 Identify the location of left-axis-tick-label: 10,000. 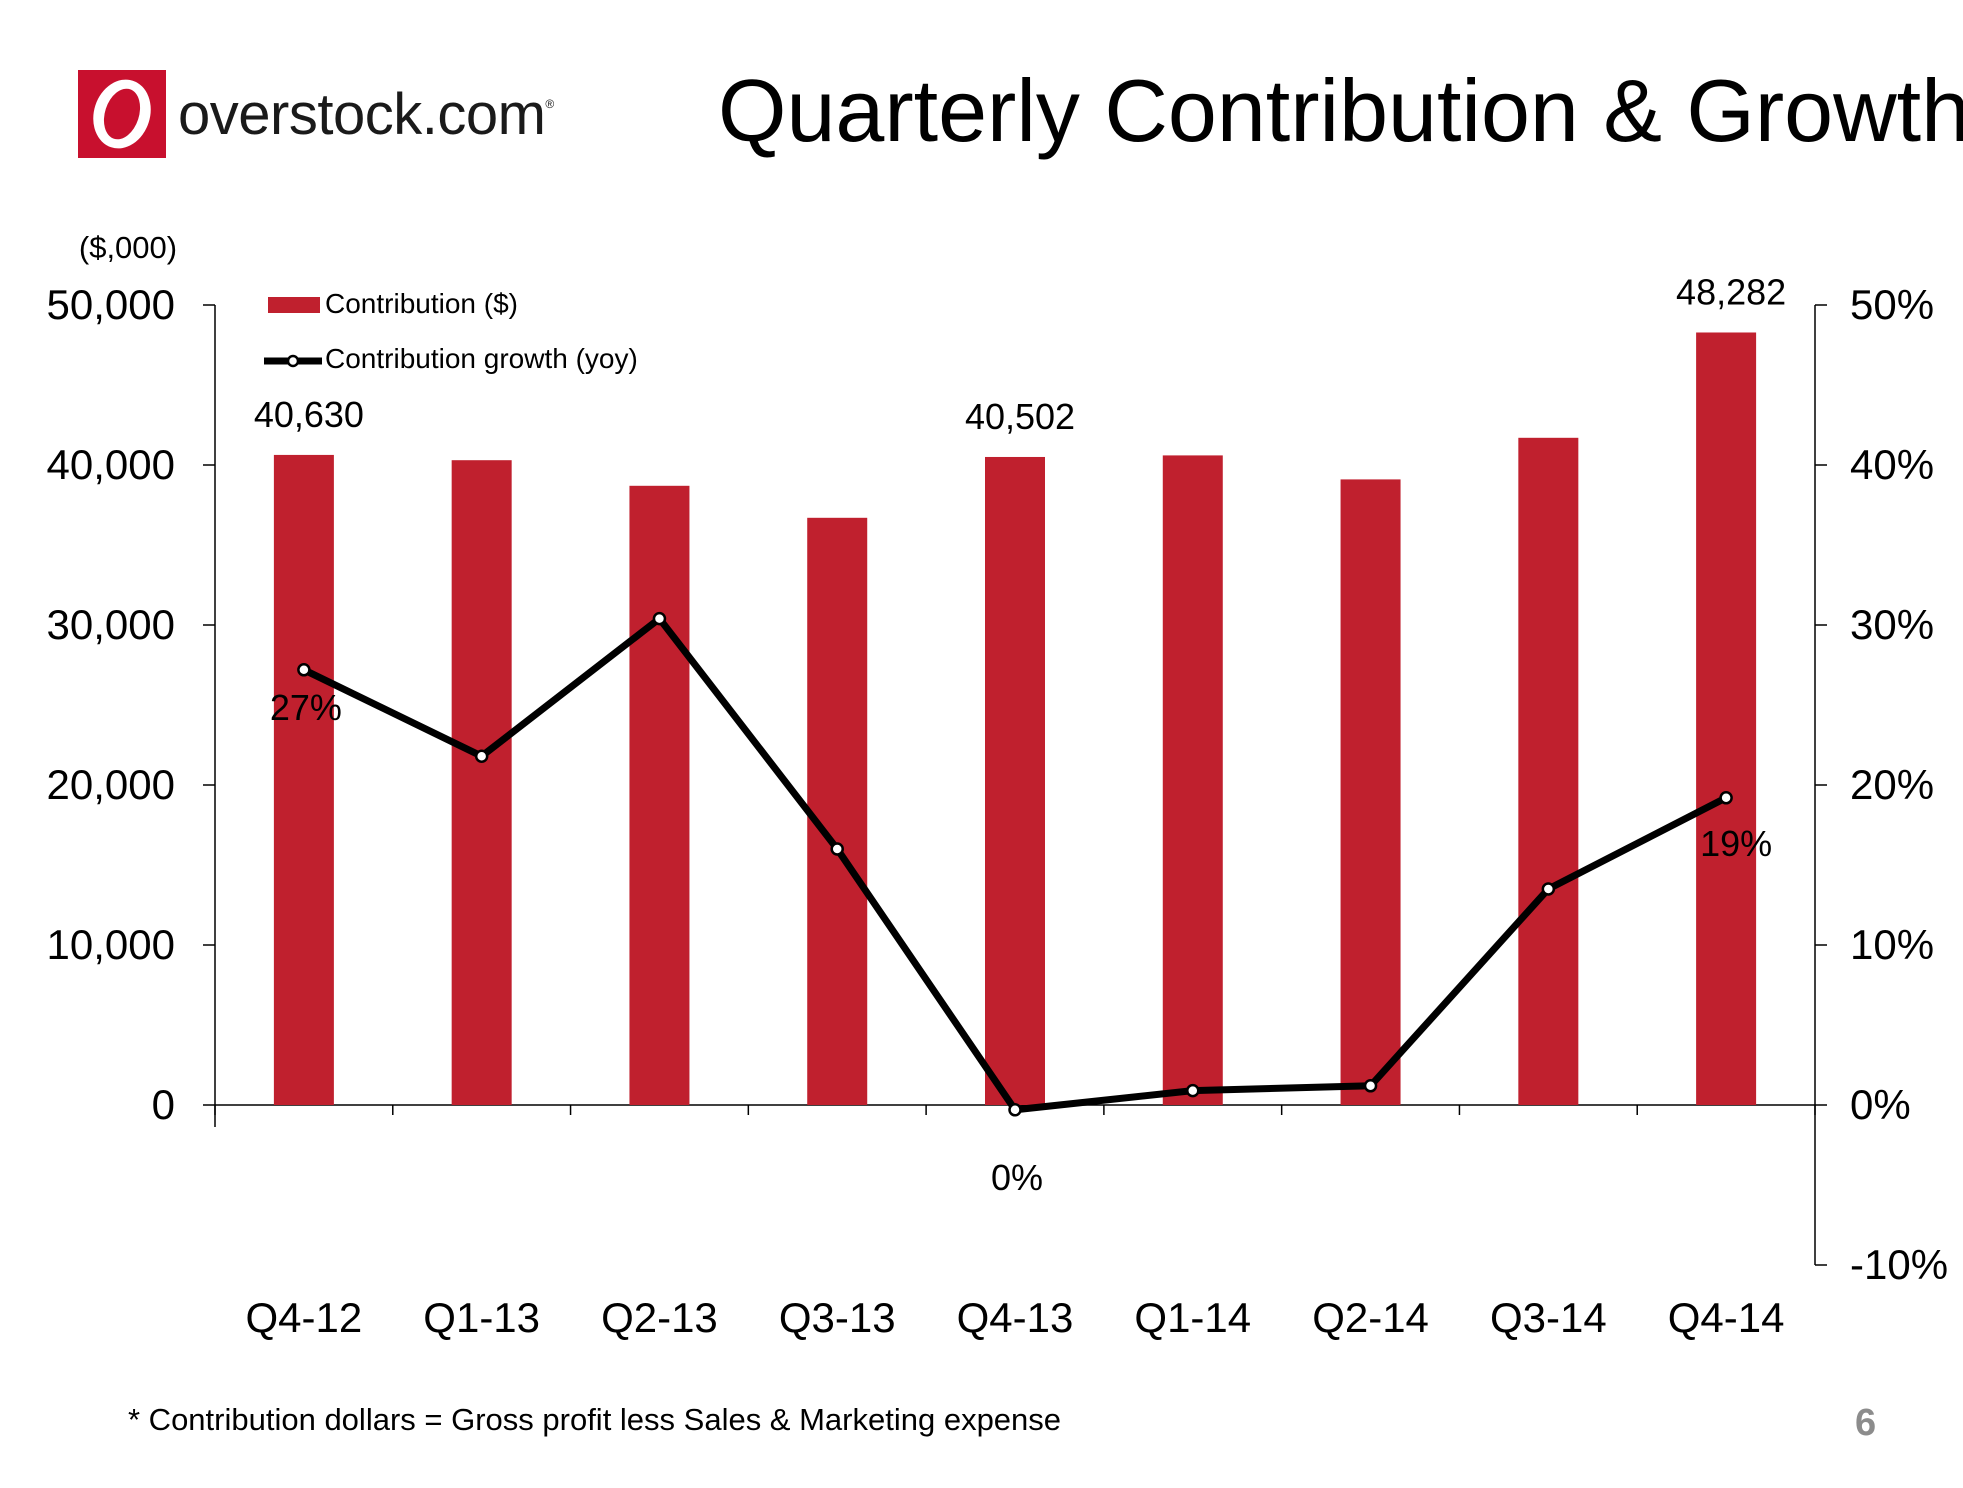
(111, 944).